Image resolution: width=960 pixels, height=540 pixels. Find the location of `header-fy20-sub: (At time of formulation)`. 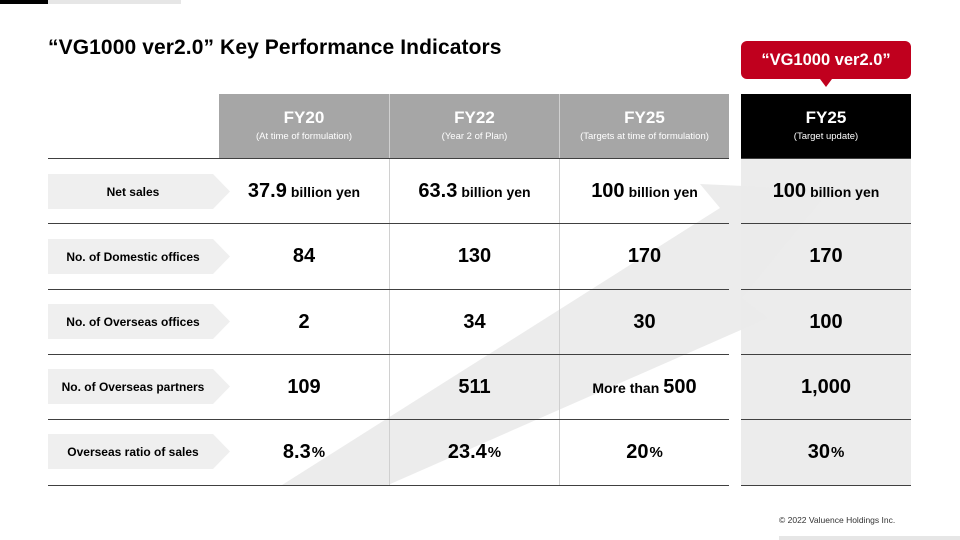

header-fy20-sub: (At time of formulation) is located at coordinates (304, 136).